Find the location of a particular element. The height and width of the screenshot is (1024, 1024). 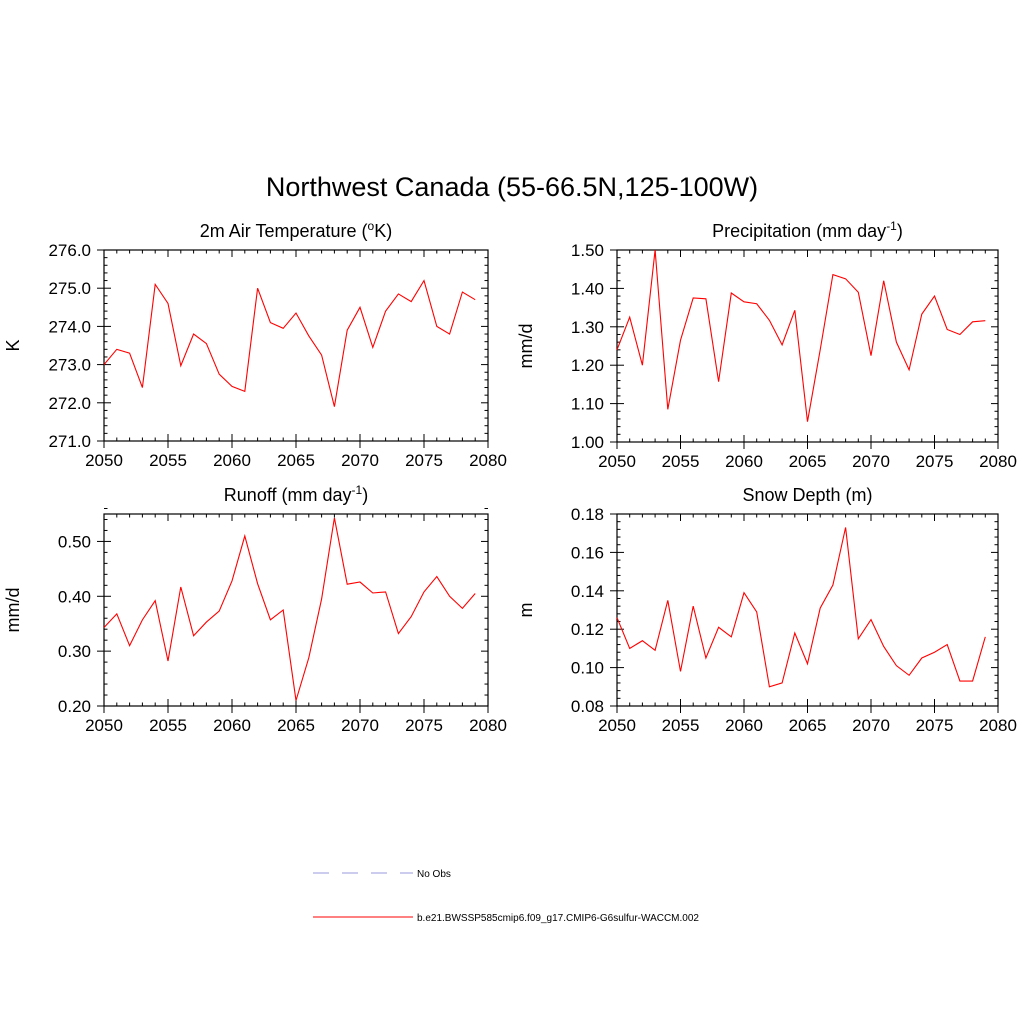

y-tick-label: 1.20 is located at coordinates (587, 365).